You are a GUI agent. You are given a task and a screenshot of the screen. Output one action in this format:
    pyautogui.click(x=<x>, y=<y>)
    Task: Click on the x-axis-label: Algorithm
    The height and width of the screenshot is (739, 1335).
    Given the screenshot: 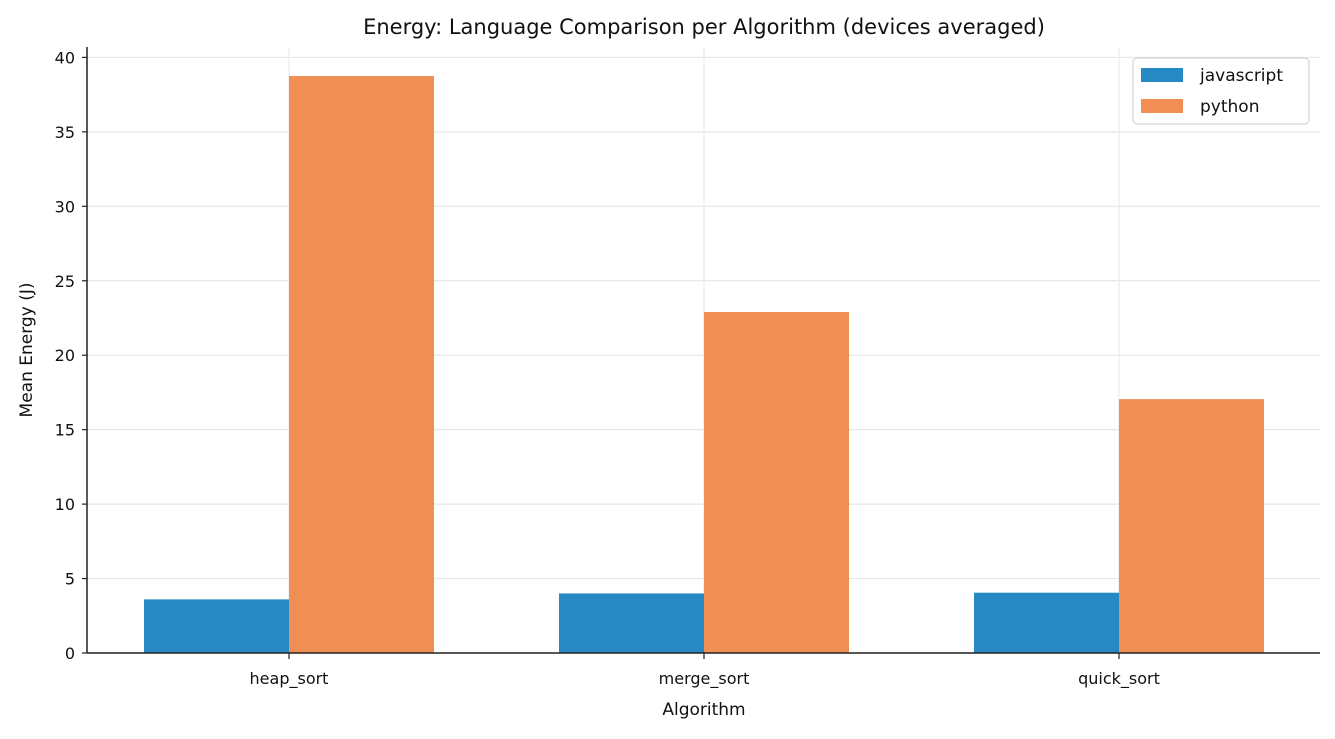 What is the action you would take?
    pyautogui.click(x=703, y=710)
    